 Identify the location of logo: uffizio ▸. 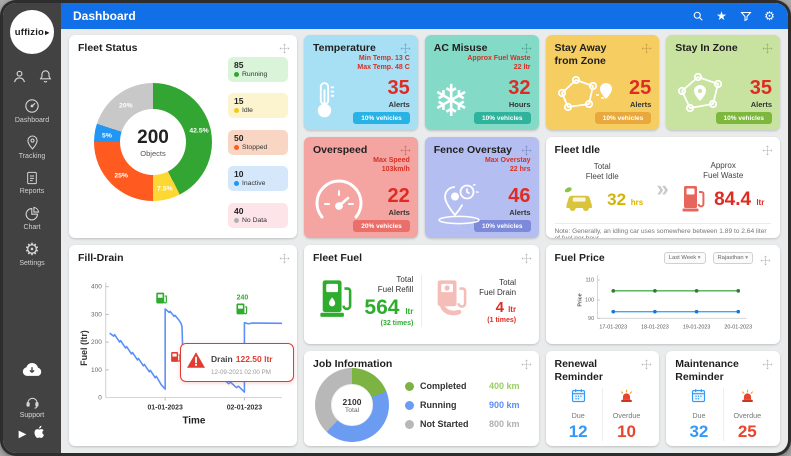
(32, 32).